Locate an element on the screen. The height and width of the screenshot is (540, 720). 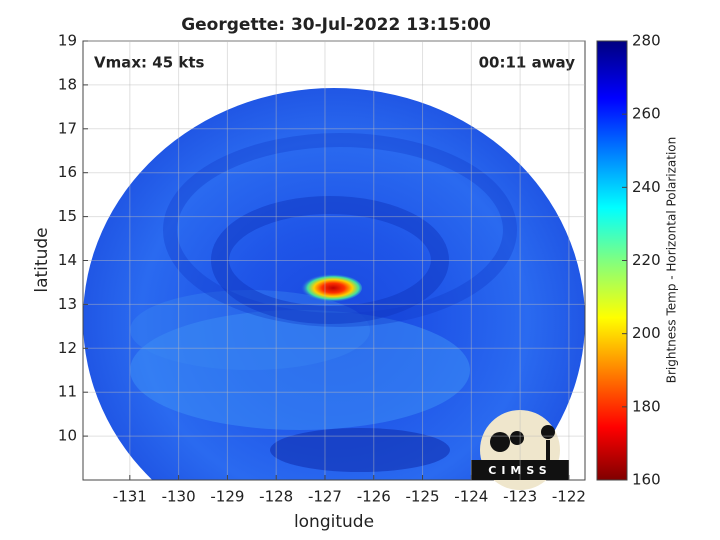
x-tick-label: -127 is located at coordinates (325, 497).